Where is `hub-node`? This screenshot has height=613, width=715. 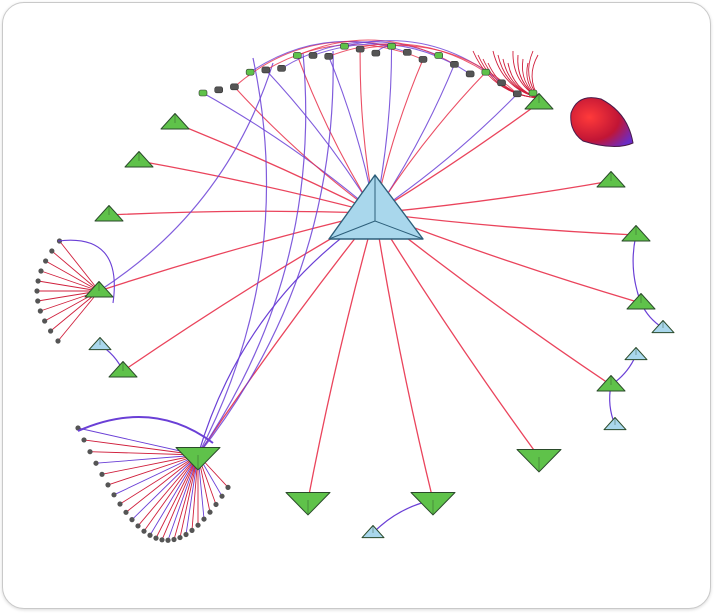 hub-node is located at coordinates (376, 207).